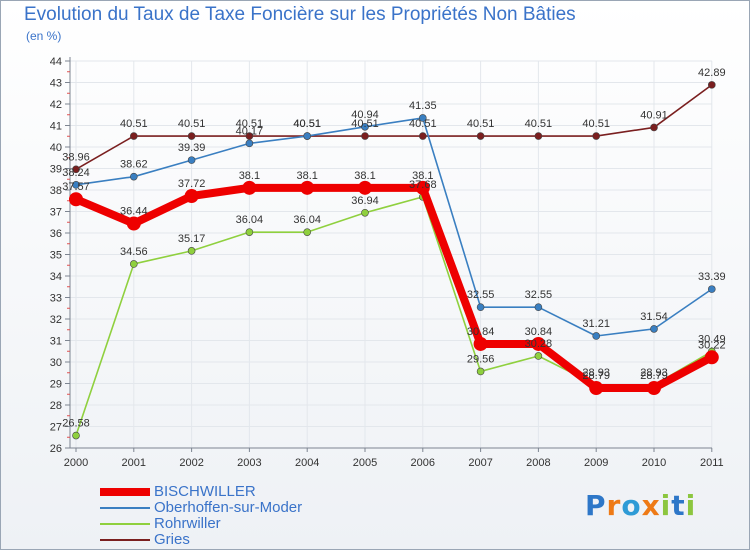 The width and height of the screenshot is (750, 550). Describe the element at coordinates (678, 505) in the screenshot. I see `logo-letter: t` at that location.